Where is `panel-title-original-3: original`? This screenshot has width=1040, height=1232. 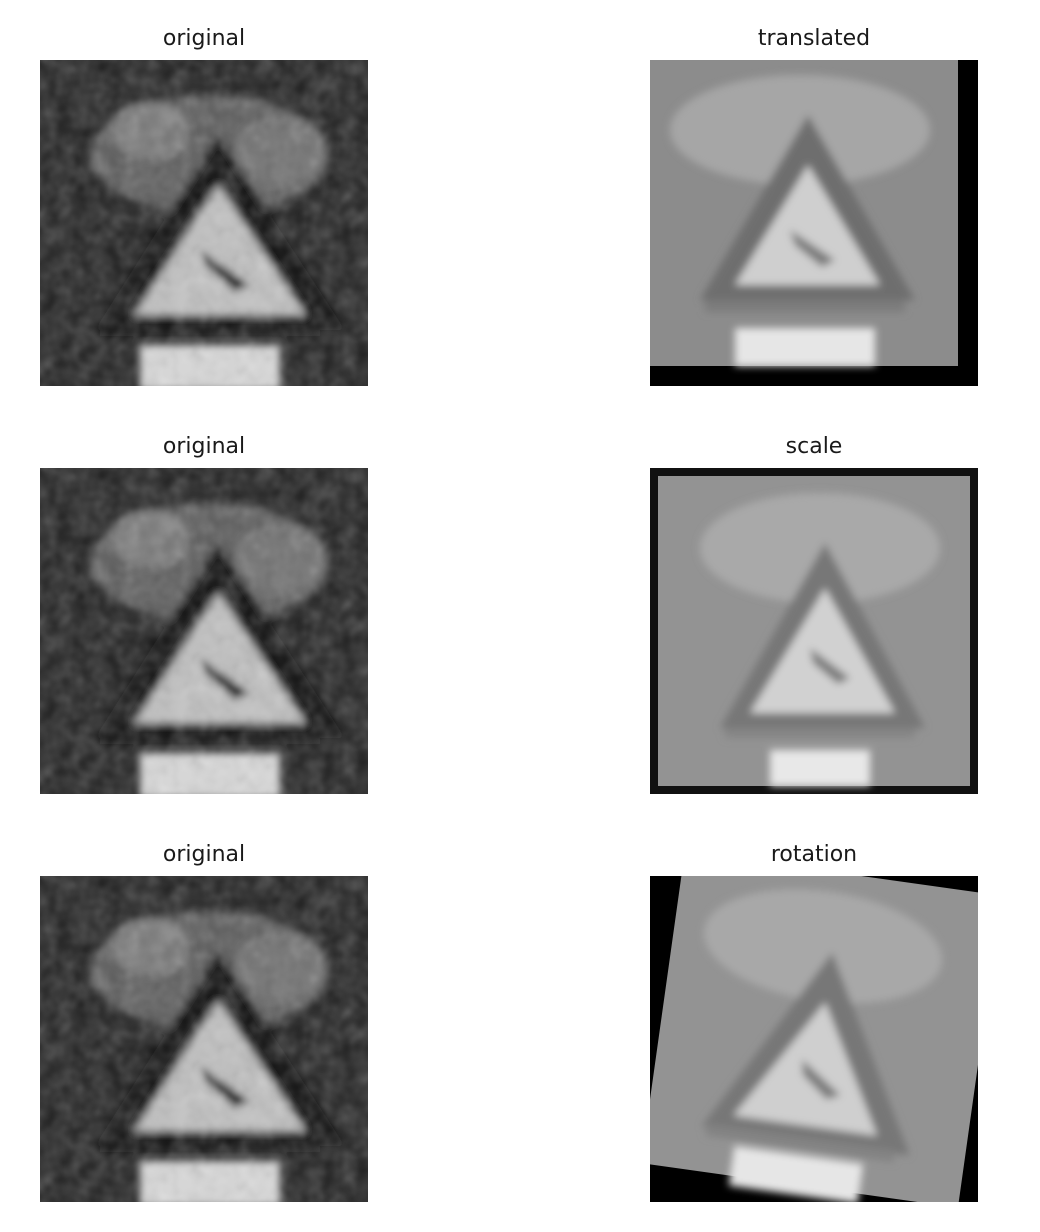
panel-title-original-3: original is located at coordinates (204, 854).